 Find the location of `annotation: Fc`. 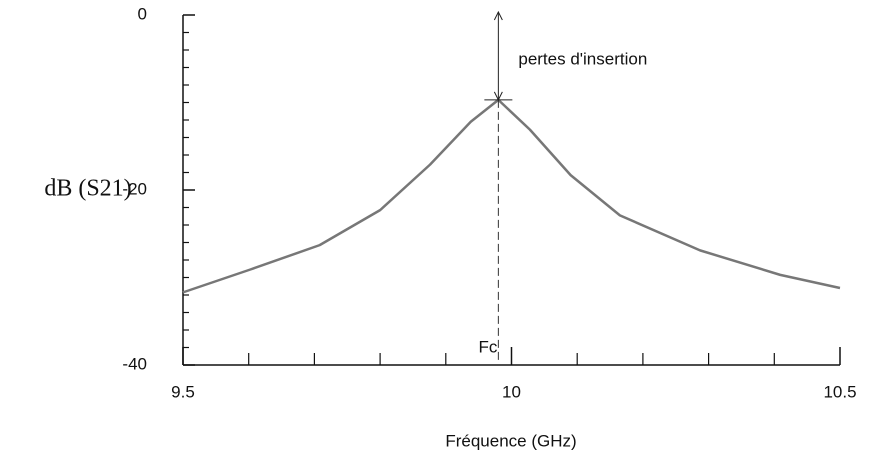

annotation: Fc is located at coordinates (487, 346).